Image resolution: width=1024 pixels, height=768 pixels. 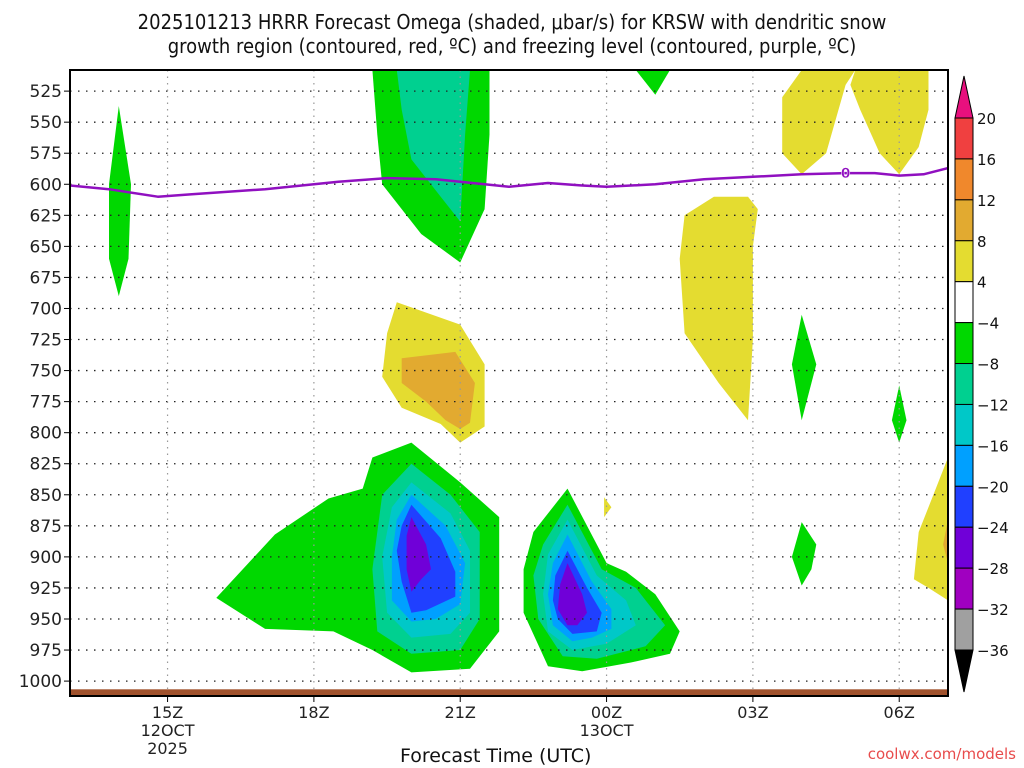 What do you see at coordinates (46, 651) in the screenshot?
I see `y-tick-label: 975` at bounding box center [46, 651].